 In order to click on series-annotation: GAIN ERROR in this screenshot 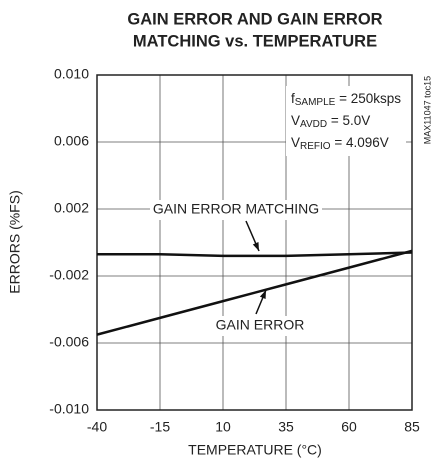, I will do `click(260, 325)`.